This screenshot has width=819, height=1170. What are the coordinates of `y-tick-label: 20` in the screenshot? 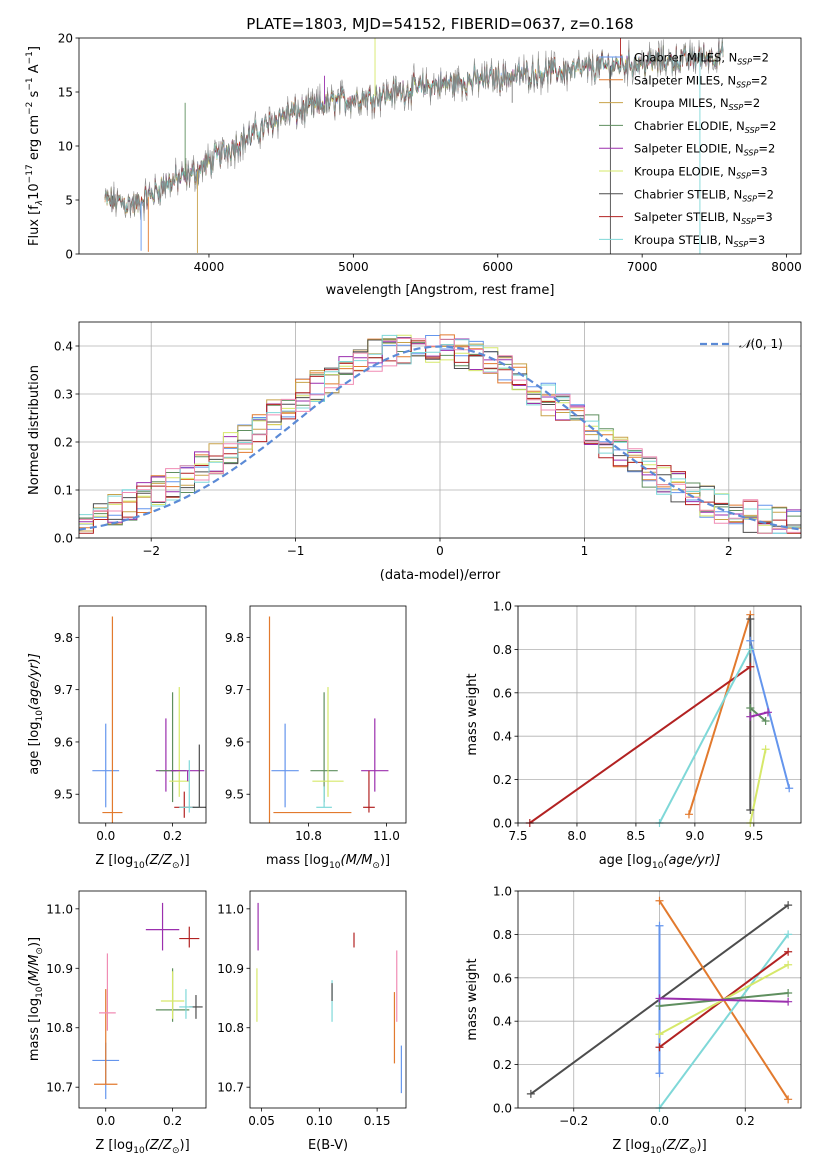 It's located at (65, 39).